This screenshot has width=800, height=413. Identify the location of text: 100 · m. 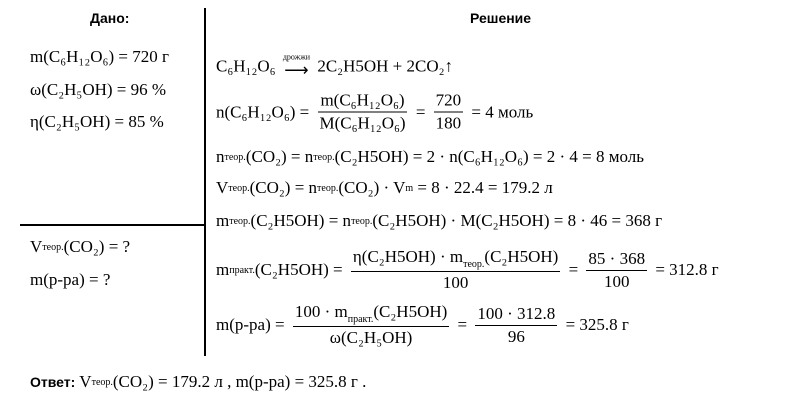
(321, 311).